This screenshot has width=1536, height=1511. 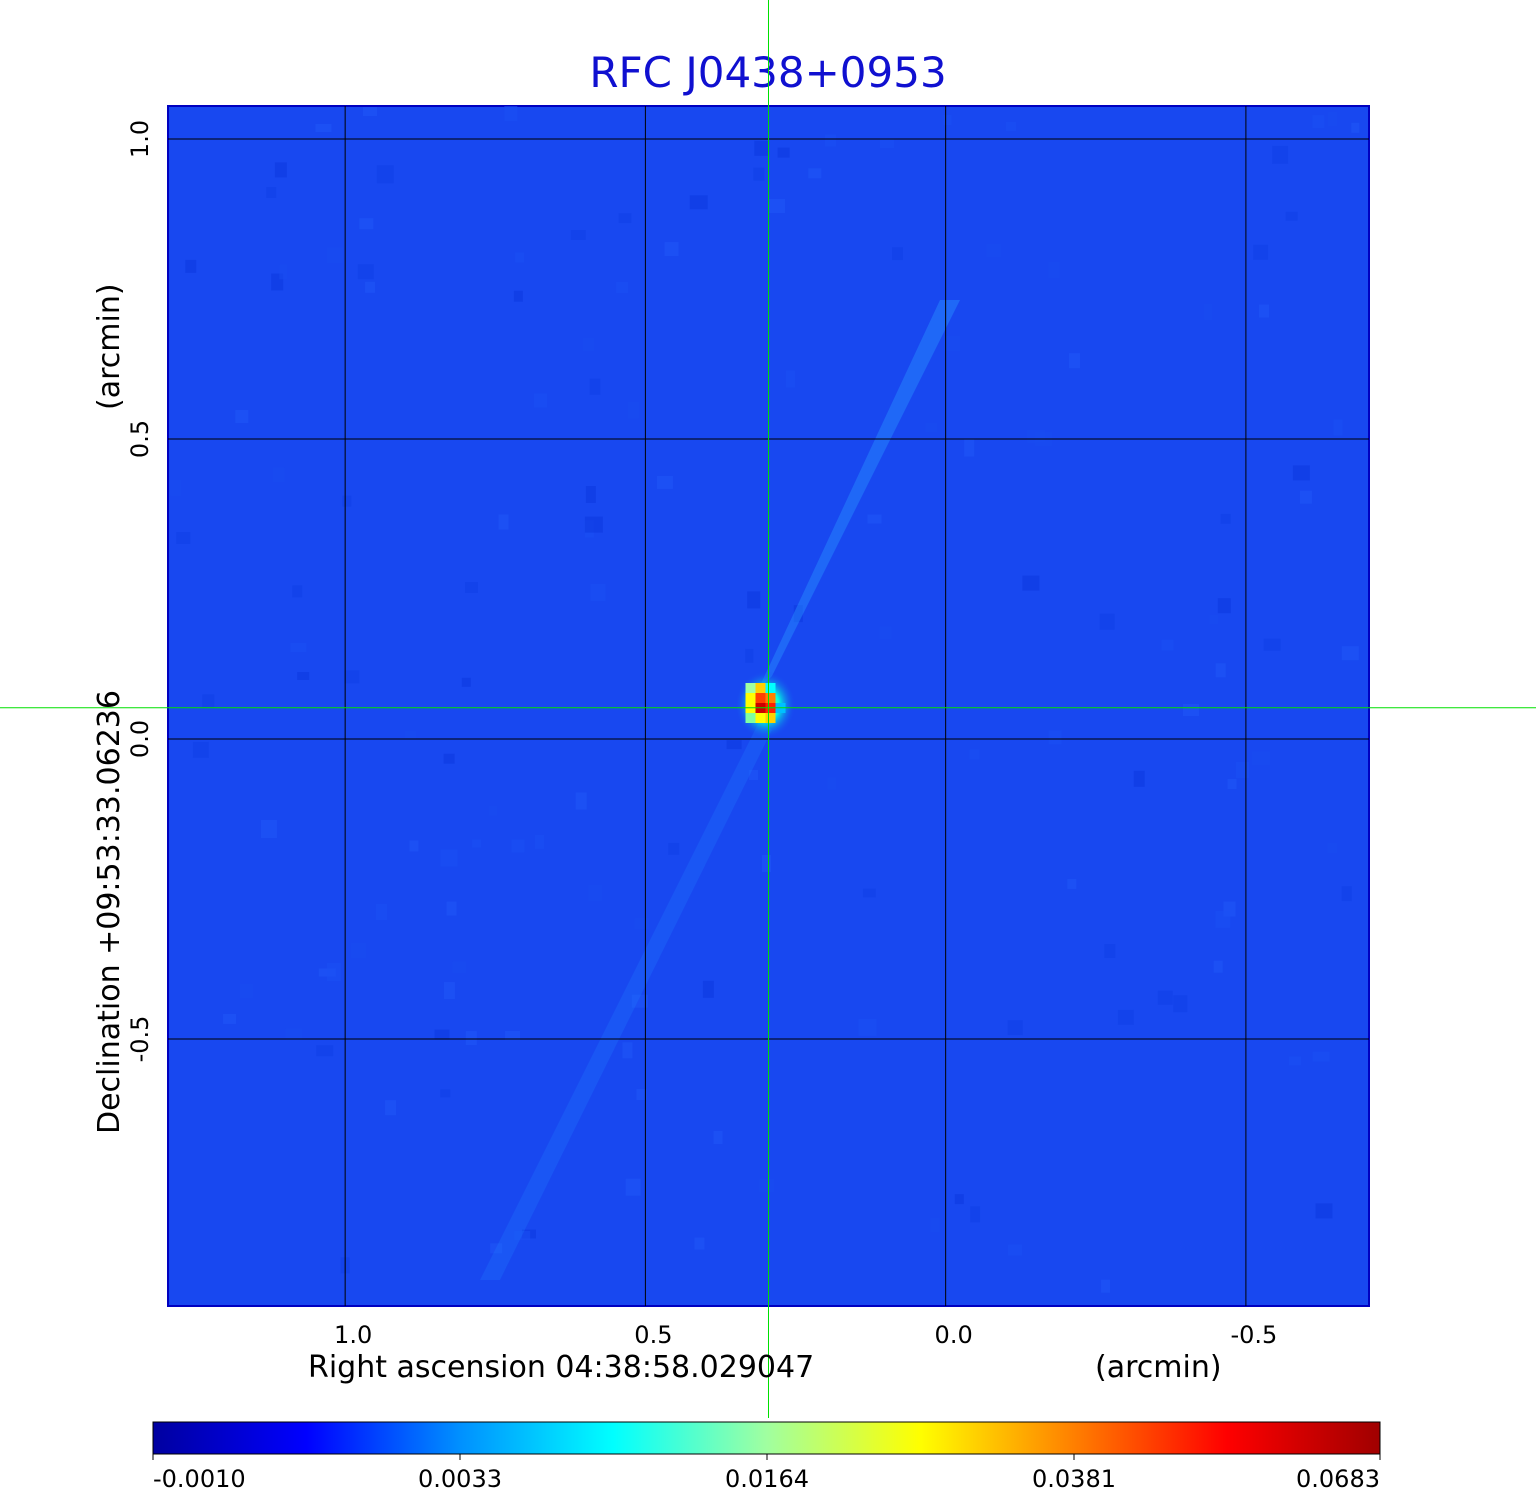 What do you see at coordinates (766, 1438) in the screenshot?
I see `colorbar-bar` at bounding box center [766, 1438].